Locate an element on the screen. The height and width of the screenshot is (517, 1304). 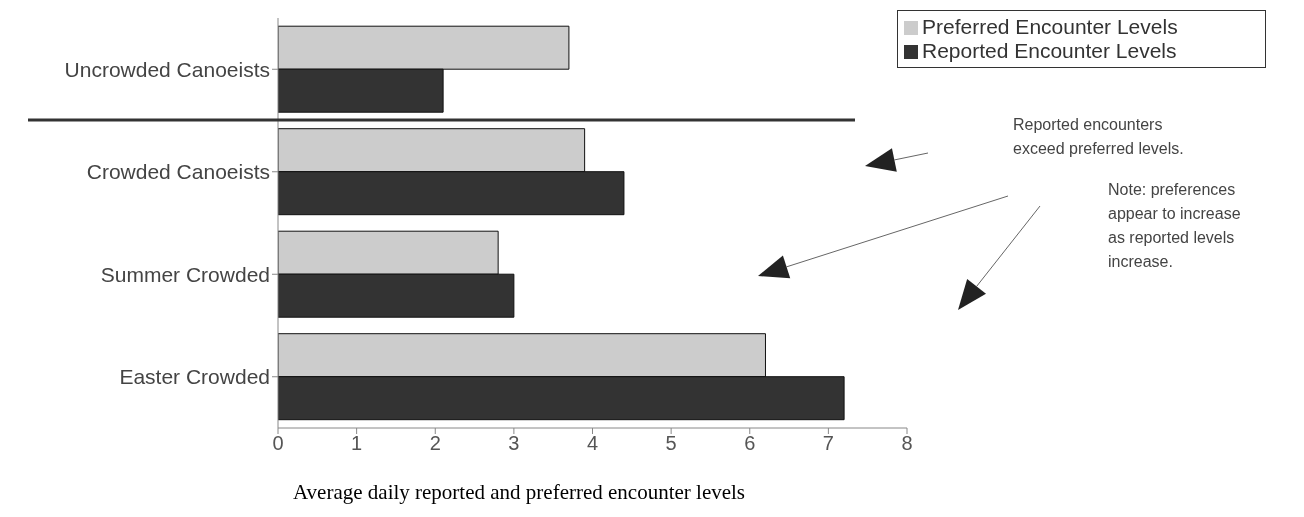
y-tick-label: Crowded Canoeists is located at coordinates (178, 172).